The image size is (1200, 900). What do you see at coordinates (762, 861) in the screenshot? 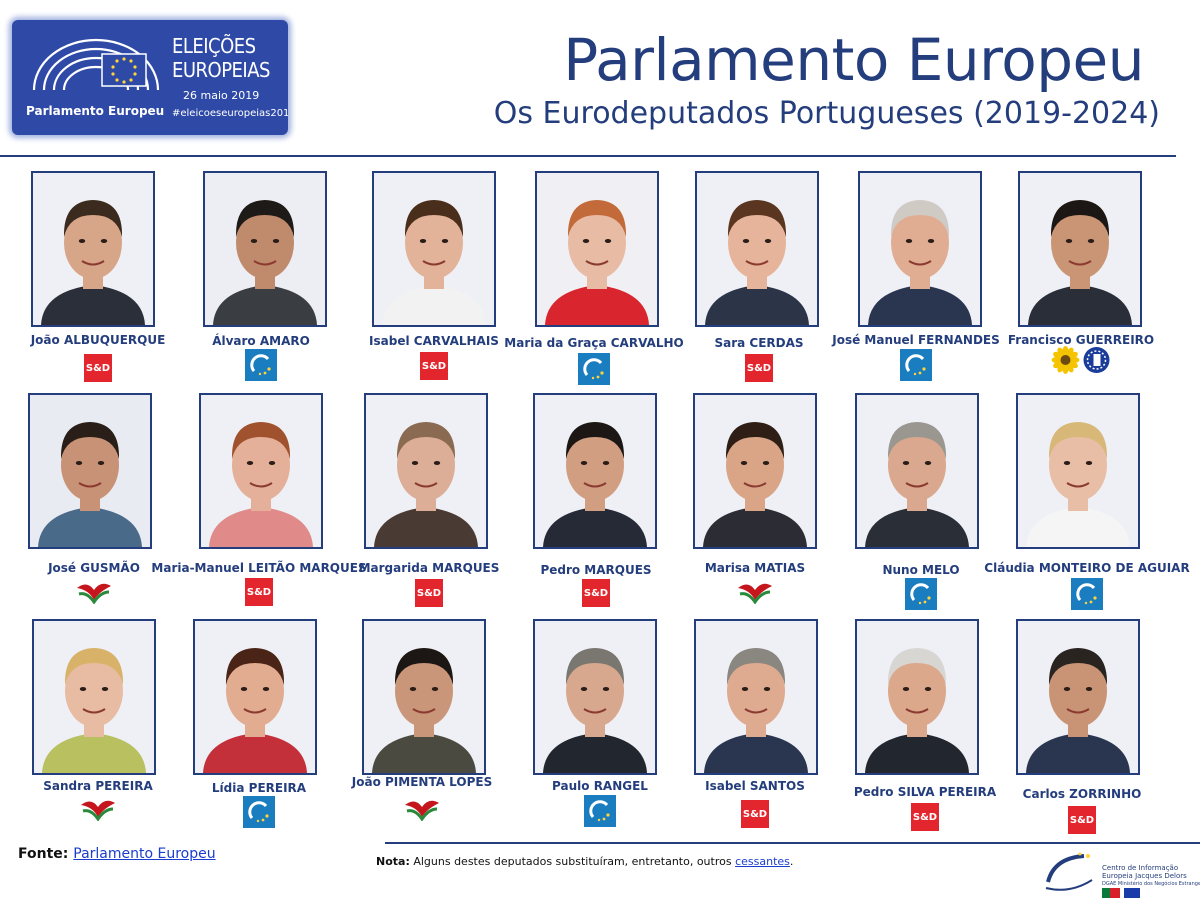
I see `cessantes-link: cessantes` at bounding box center [762, 861].